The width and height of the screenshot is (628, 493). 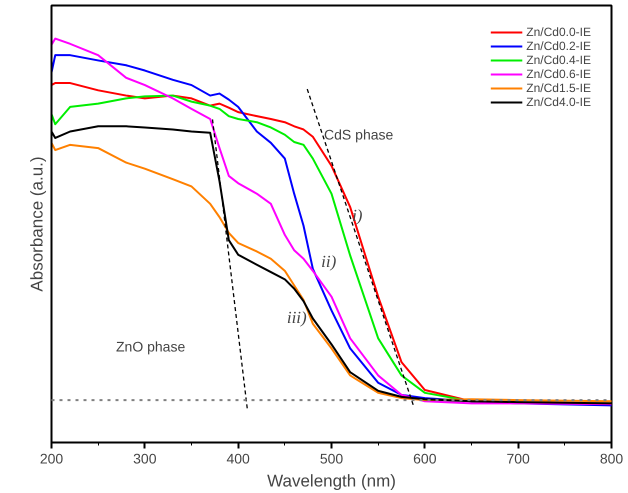 I want to click on x-tick-label: 200, so click(x=52, y=458).